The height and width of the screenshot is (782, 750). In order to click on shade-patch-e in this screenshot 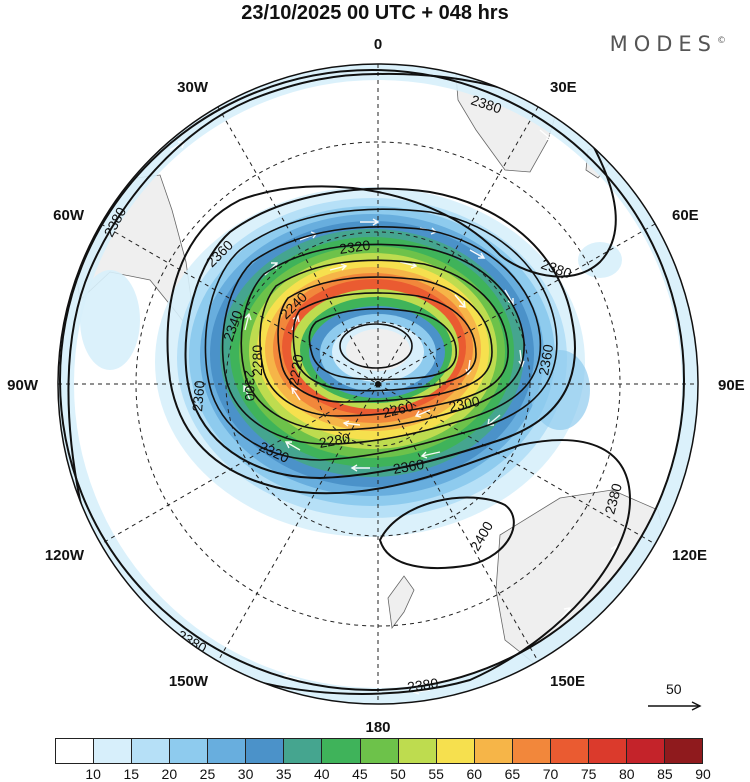, I will do `click(560, 390)`.